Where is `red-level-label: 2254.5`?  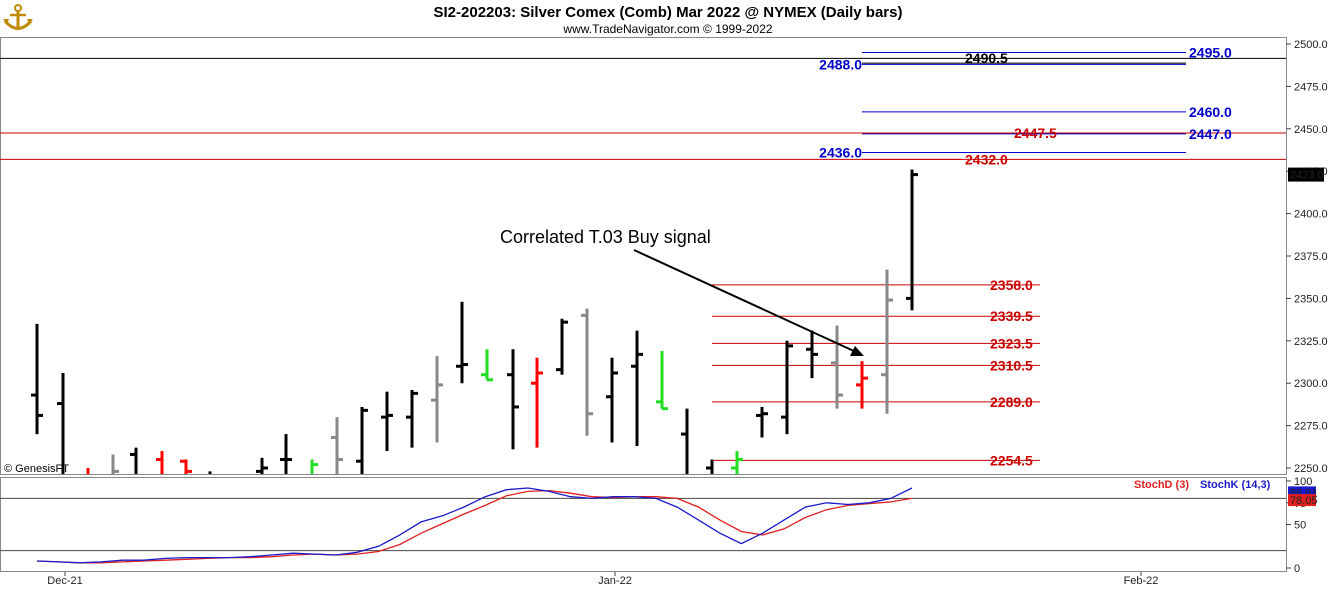
red-level-label: 2254.5 is located at coordinates (1011, 460).